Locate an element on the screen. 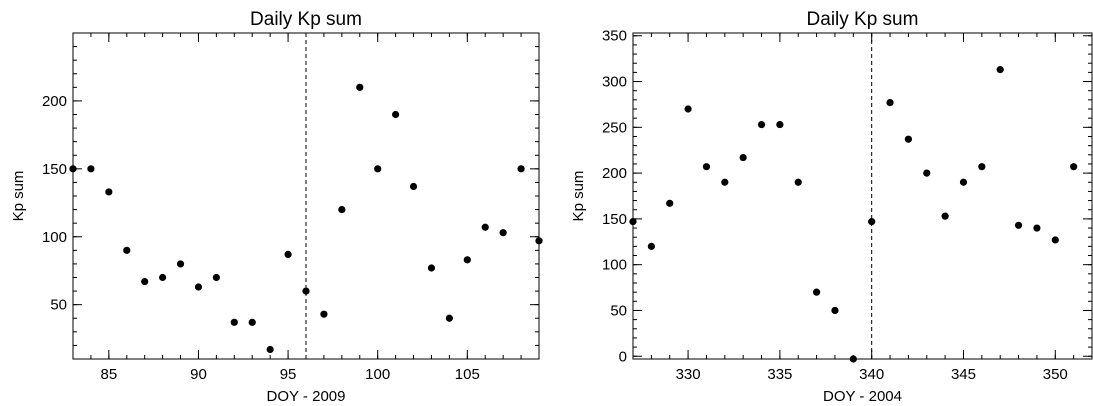 This screenshot has width=1093, height=406. x-tick-label: 330 is located at coordinates (688, 374).